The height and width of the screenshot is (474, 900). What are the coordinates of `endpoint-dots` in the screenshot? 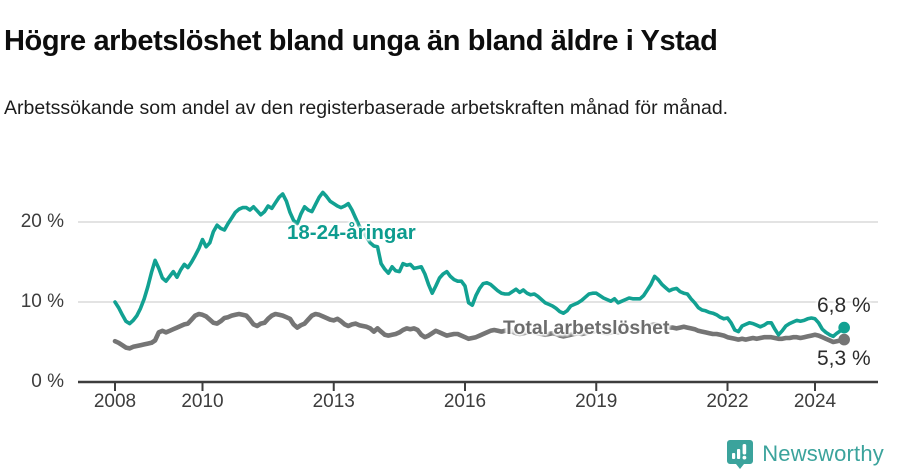 It's located at (844, 333).